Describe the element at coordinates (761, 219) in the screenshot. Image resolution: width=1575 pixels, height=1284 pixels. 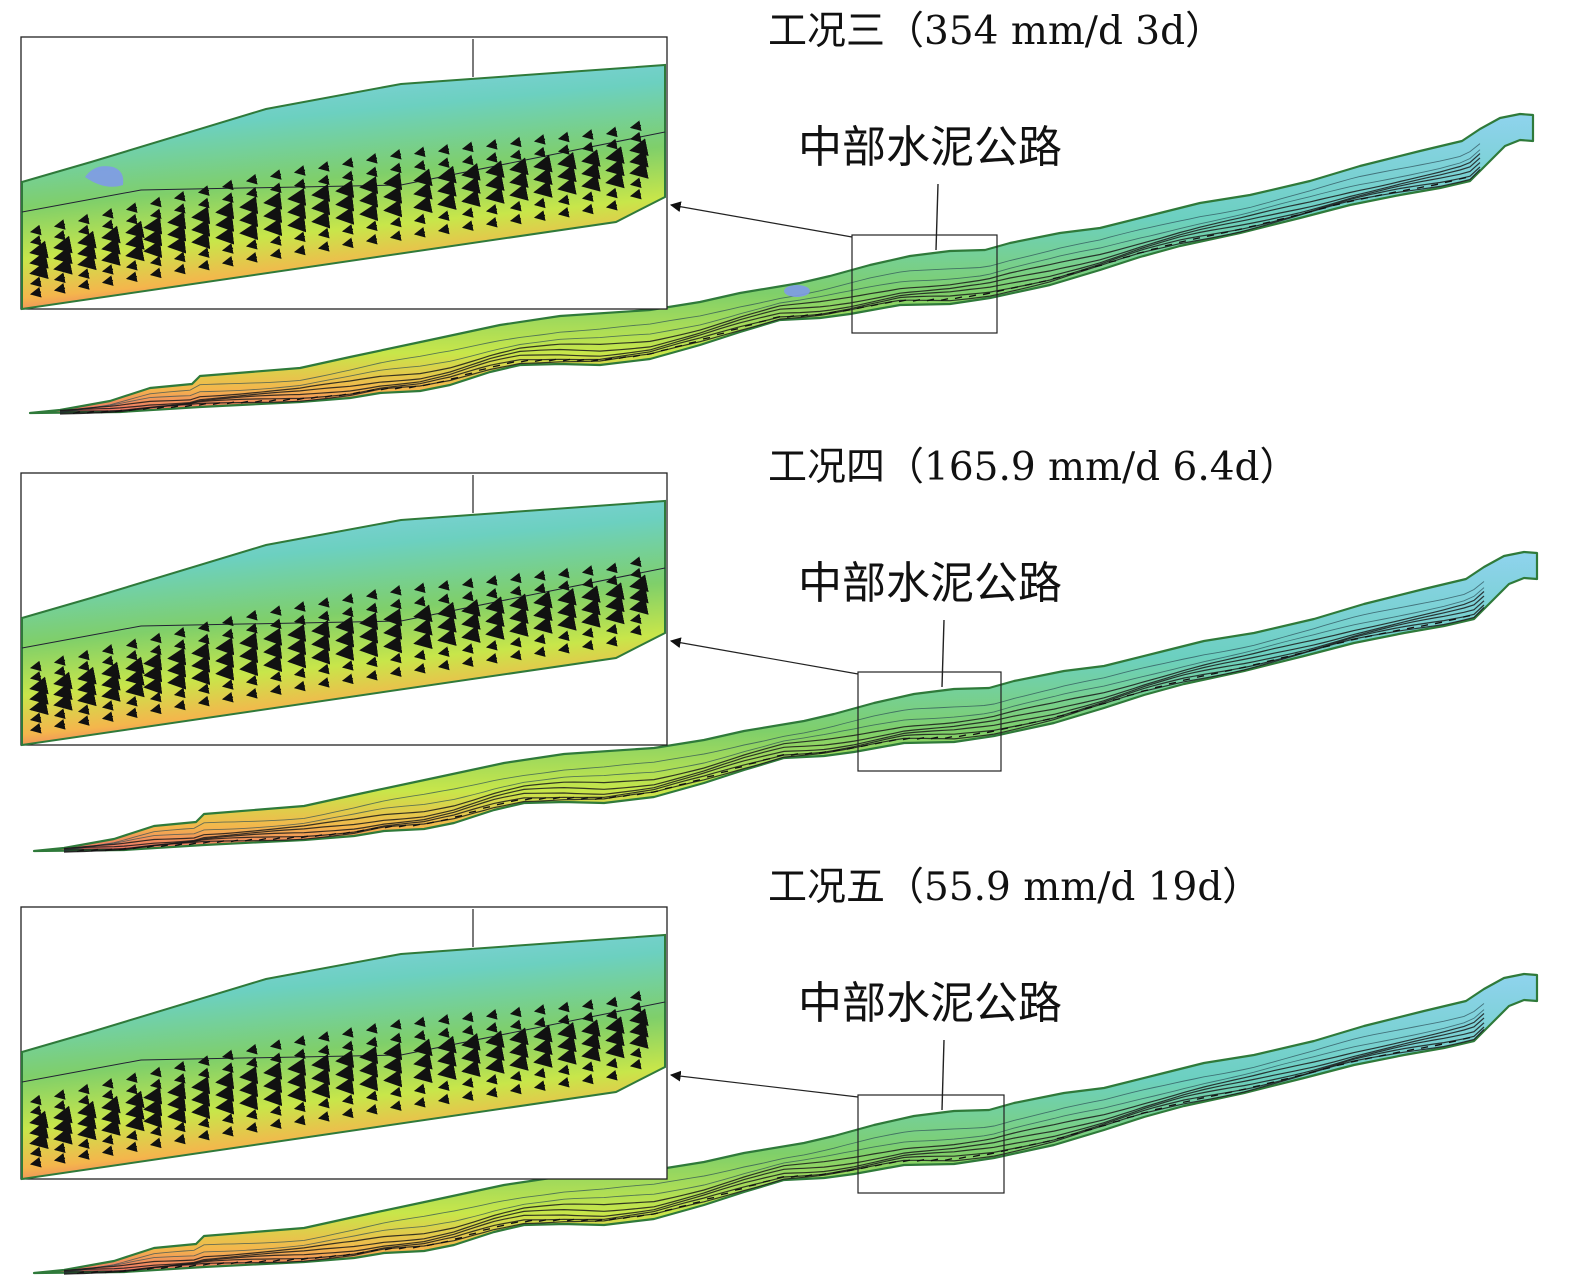
I see `zoom-connector-arrow` at that location.